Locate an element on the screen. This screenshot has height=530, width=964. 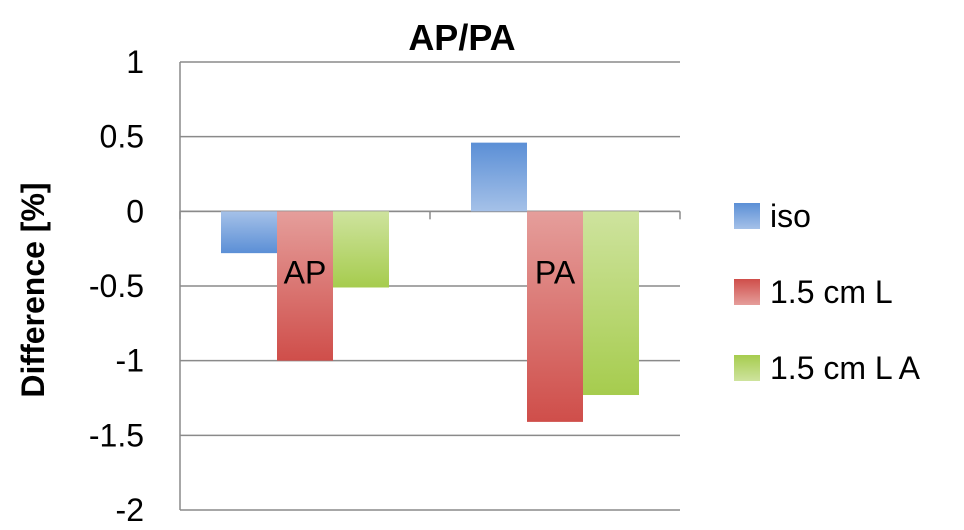
bar-pa-iso is located at coordinates (499, 177).